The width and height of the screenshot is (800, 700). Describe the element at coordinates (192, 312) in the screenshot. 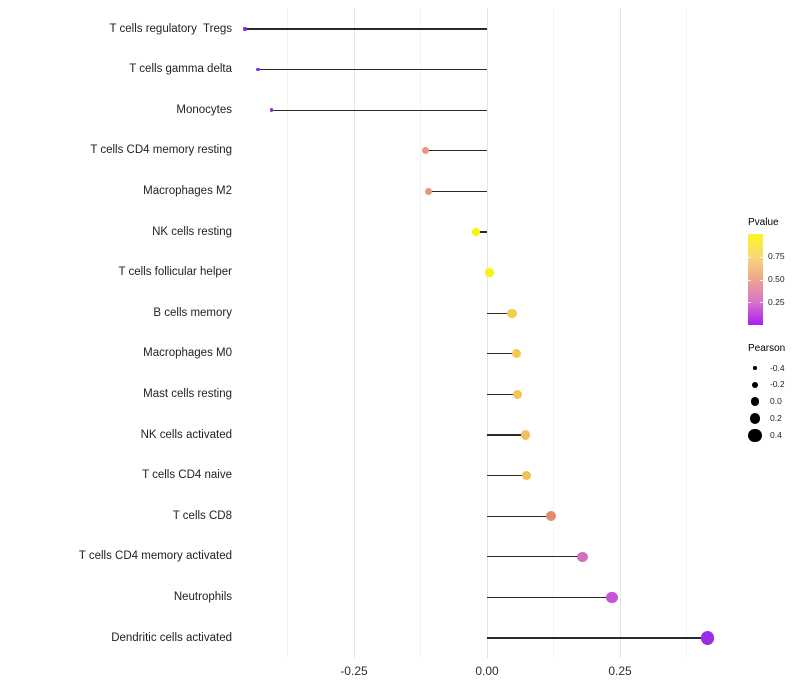

I see `category-label: B cells memory` at that location.